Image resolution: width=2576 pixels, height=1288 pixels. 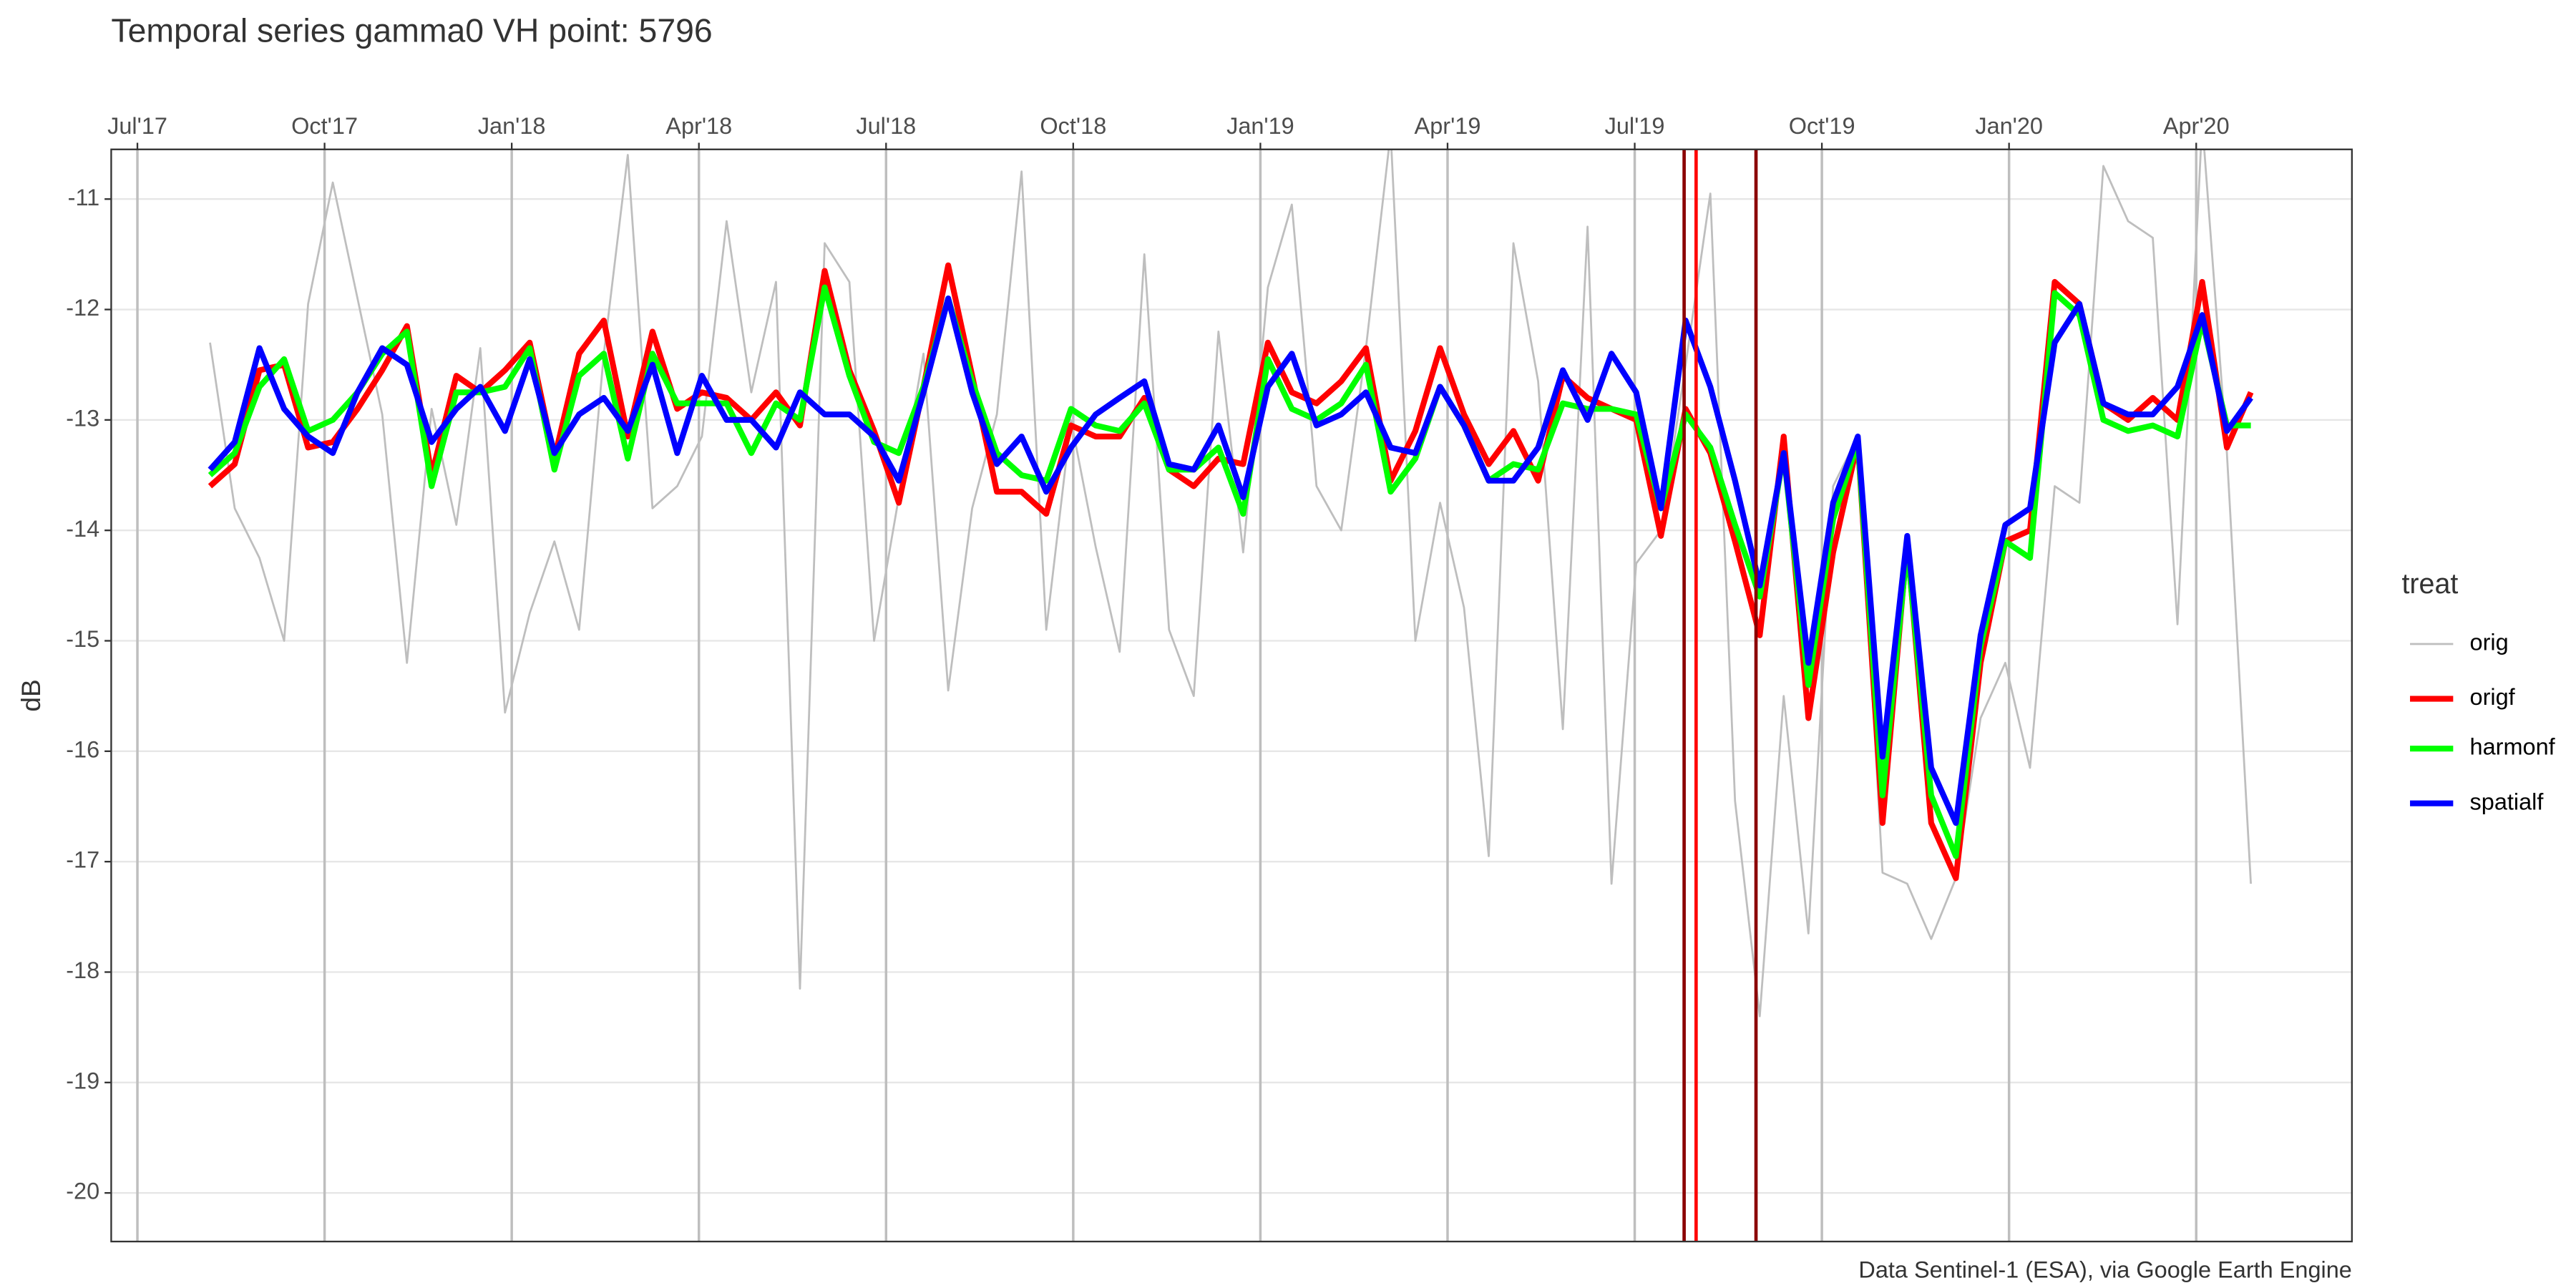 What do you see at coordinates (82, 749) in the screenshot?
I see `y-tick-label: -16` at bounding box center [82, 749].